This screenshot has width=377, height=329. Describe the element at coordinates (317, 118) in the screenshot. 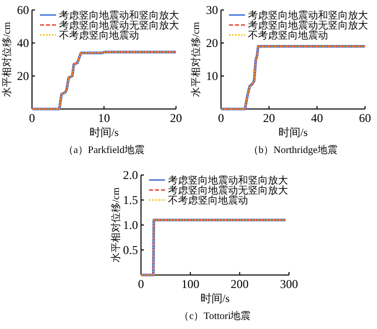

I see `x-tick-label: 40` at that location.